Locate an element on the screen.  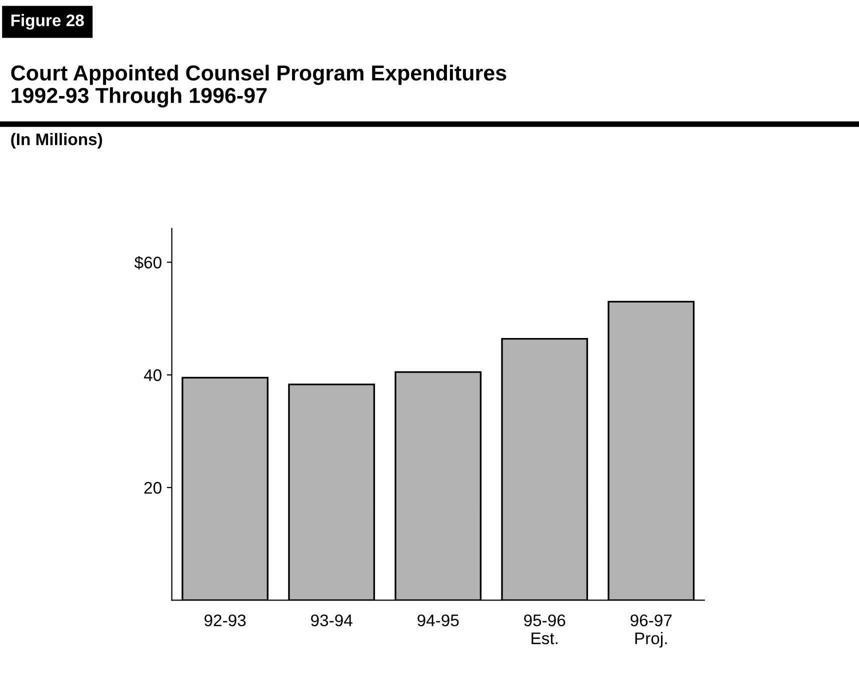
chart-title: Court Appointed Counsel Program Expenditures 1992-93 Through 1996-97 is located at coordinates (258, 86).